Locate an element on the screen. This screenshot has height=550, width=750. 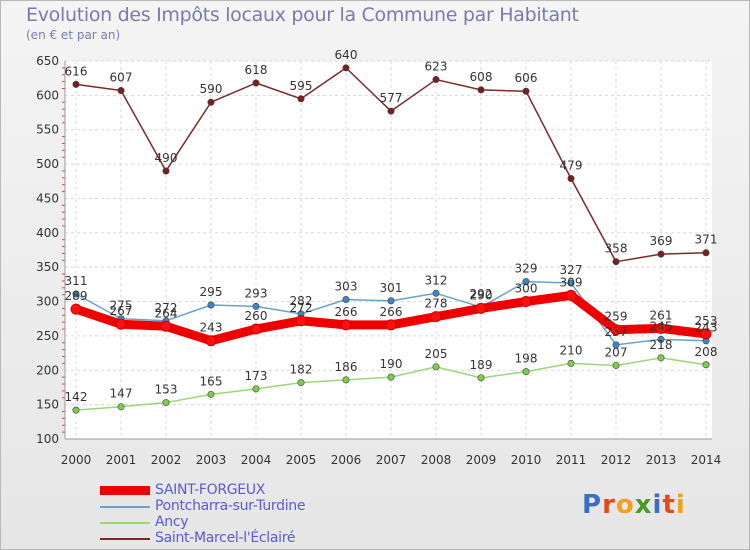
data-label-ancy: 189 is located at coordinates (481, 365).